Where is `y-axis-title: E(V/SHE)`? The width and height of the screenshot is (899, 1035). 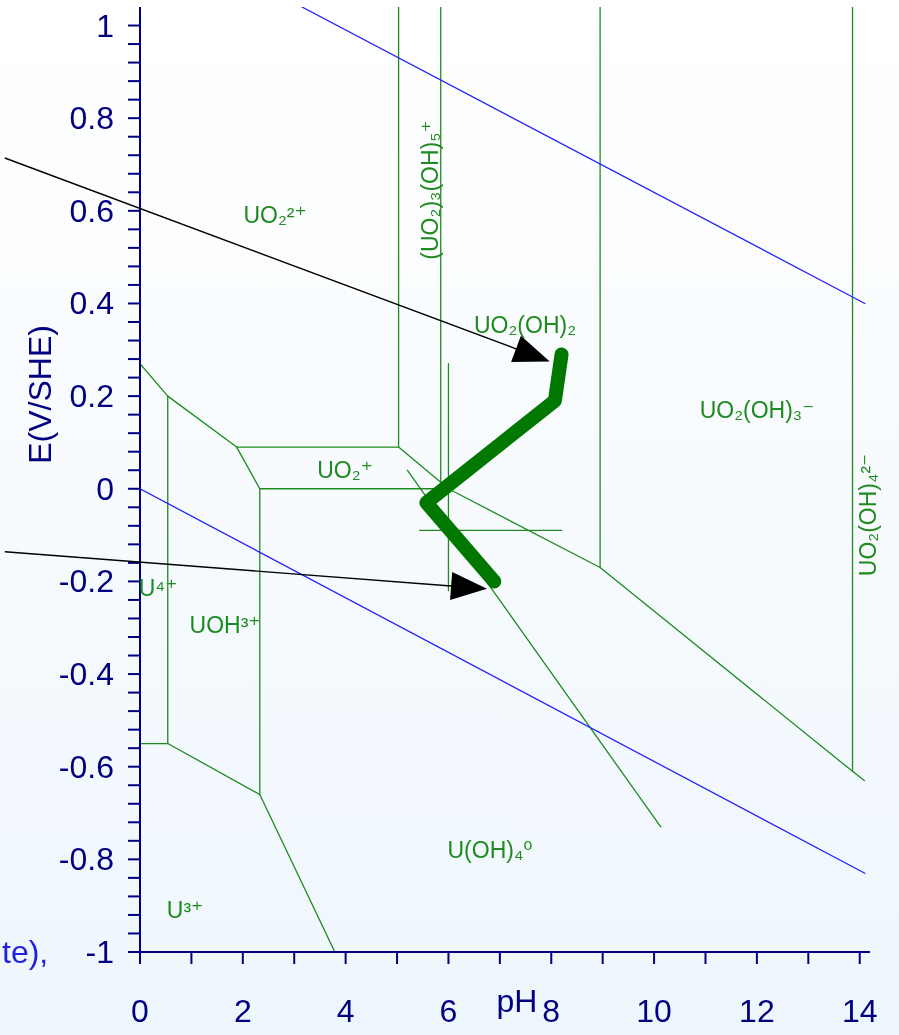 y-axis-title: E(V/SHE) is located at coordinates (40, 394).